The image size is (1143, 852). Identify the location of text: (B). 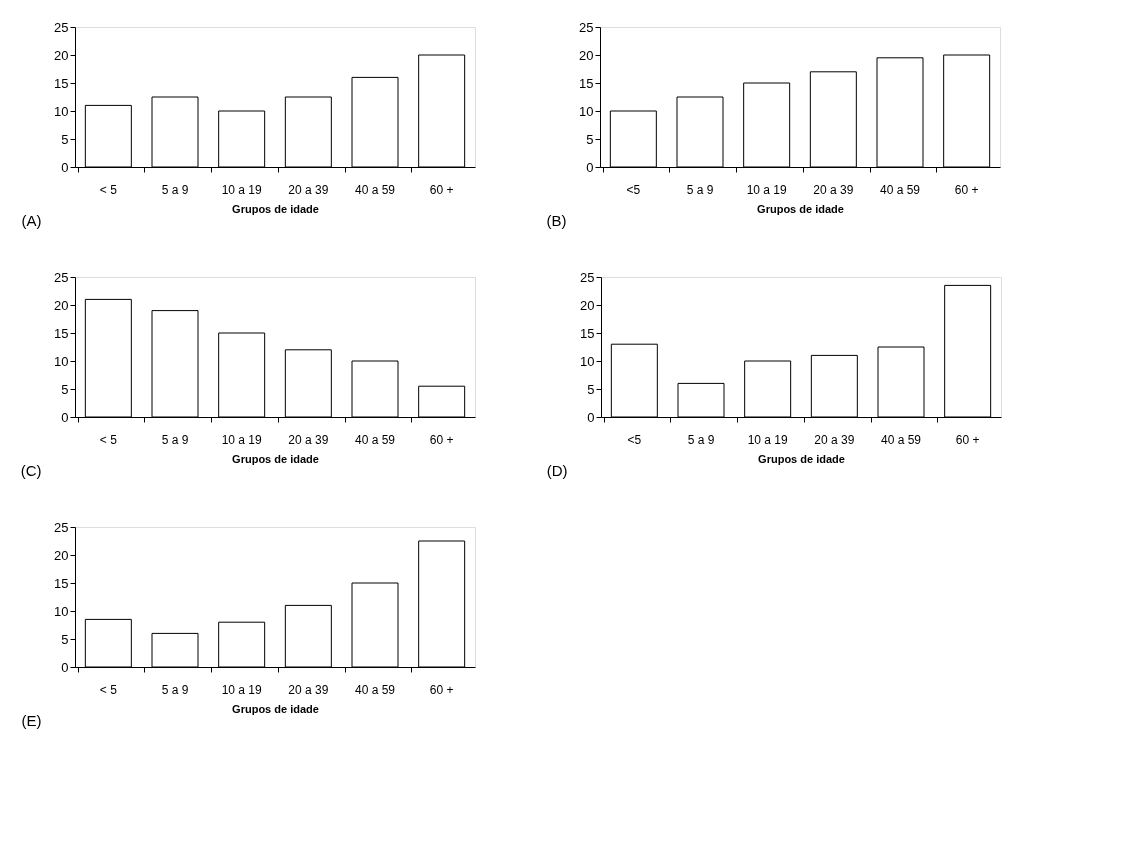
(556, 220).